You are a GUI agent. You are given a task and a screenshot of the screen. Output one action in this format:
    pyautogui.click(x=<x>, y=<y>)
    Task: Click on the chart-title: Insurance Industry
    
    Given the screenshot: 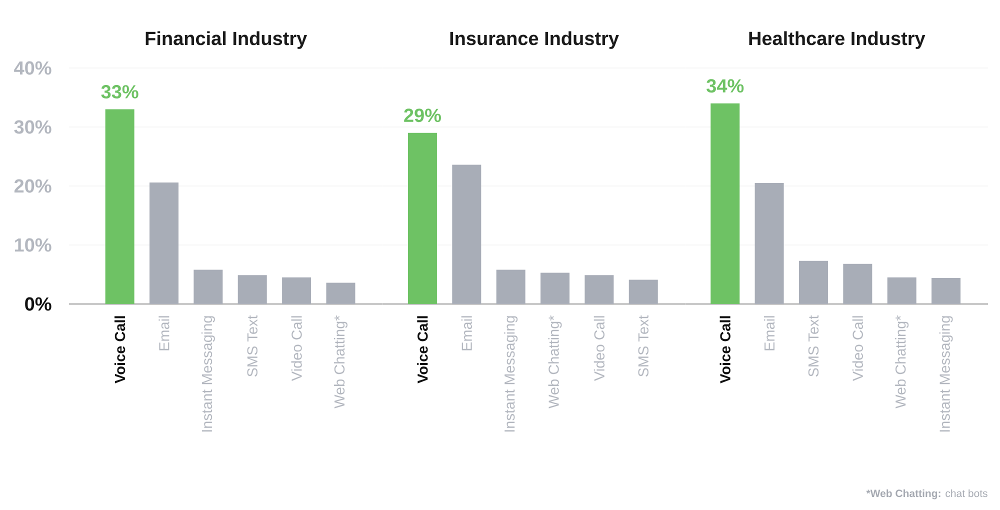 What is the action you would take?
    pyautogui.click(x=534, y=40)
    